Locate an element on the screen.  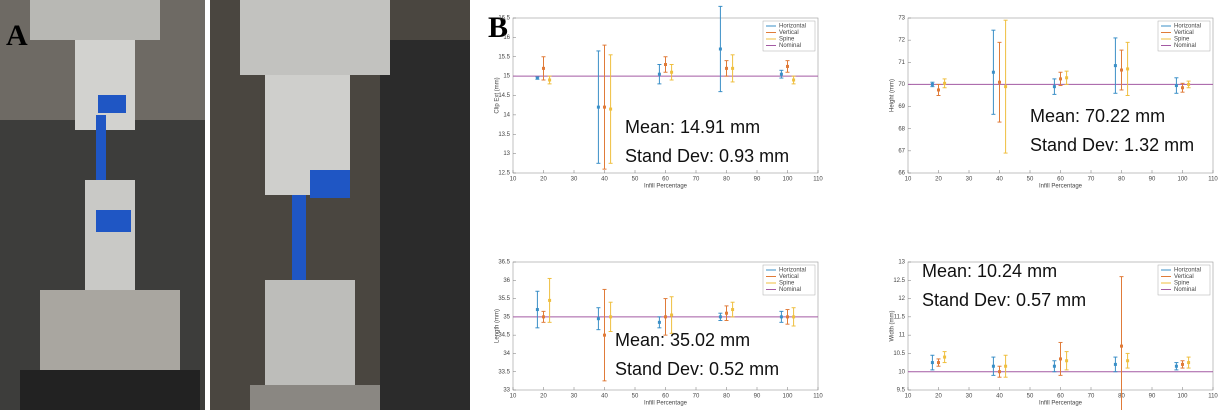
y-tick-label: 10 is located at coordinates (901, 372).